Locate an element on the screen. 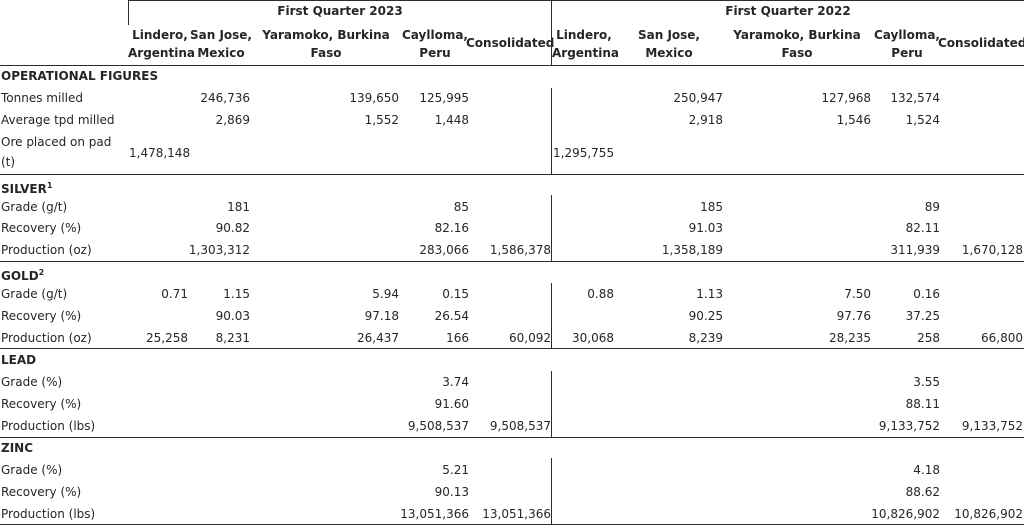 This screenshot has height=526, width=1024. table-cell: 311,939 is located at coordinates (915, 250).